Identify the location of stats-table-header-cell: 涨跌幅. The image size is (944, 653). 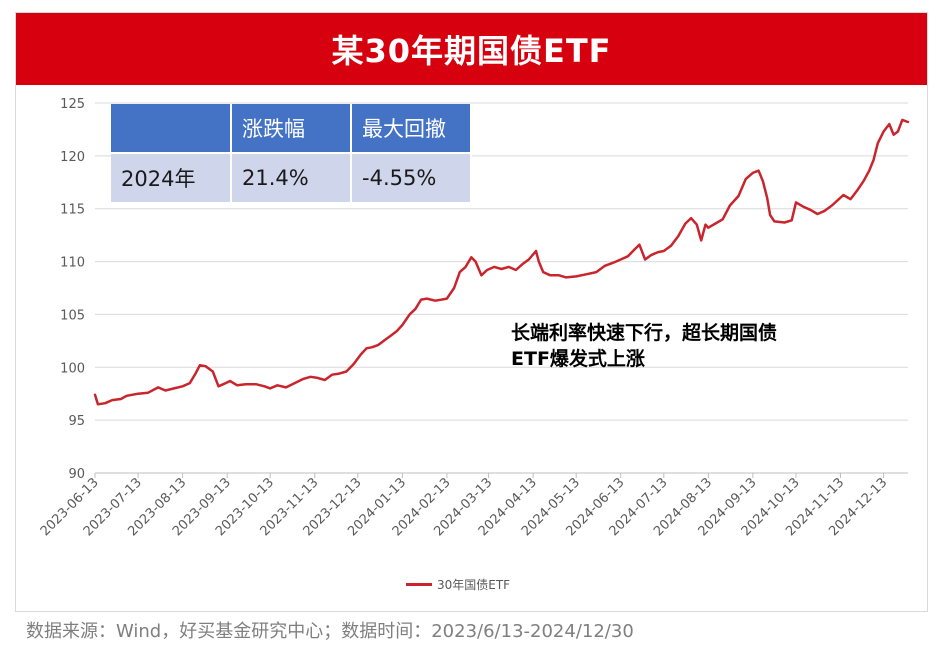
(291, 129).